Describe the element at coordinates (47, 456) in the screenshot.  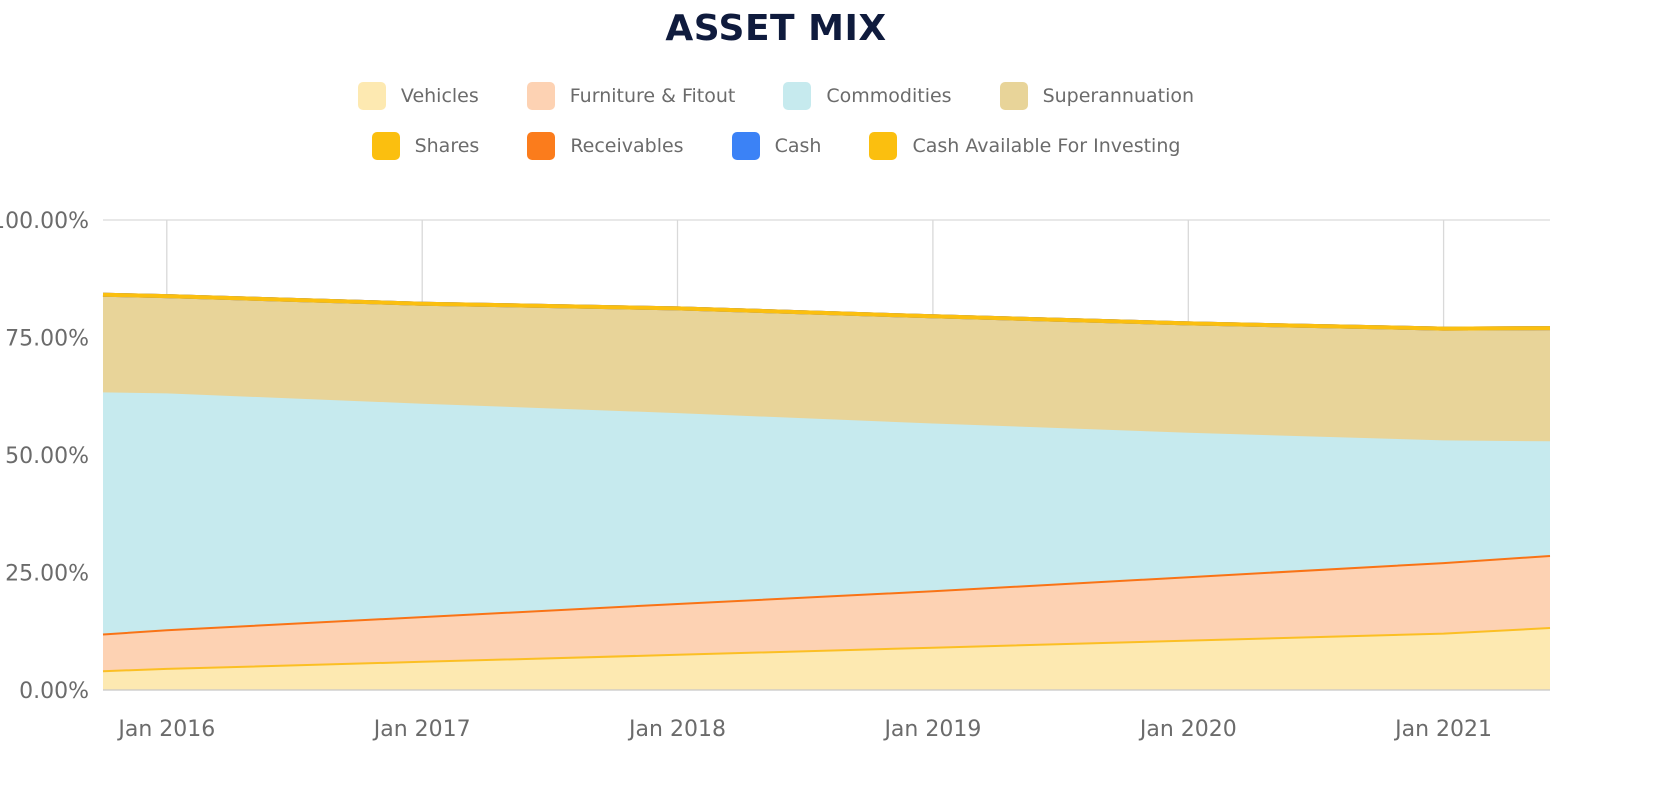
I see `y-tick-label-2: 50.00%` at that location.